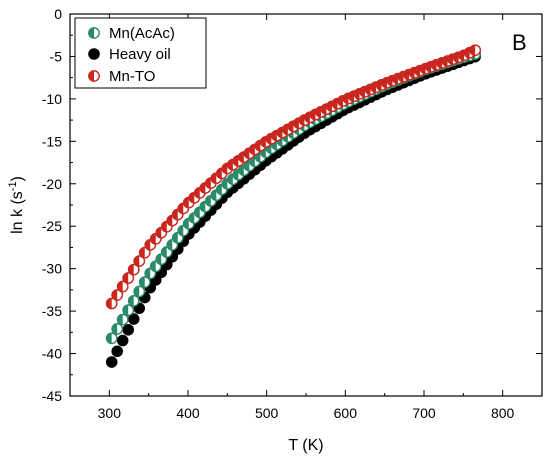  What do you see at coordinates (58, 14) in the screenshot?
I see `y-tick-label: 0` at bounding box center [58, 14].